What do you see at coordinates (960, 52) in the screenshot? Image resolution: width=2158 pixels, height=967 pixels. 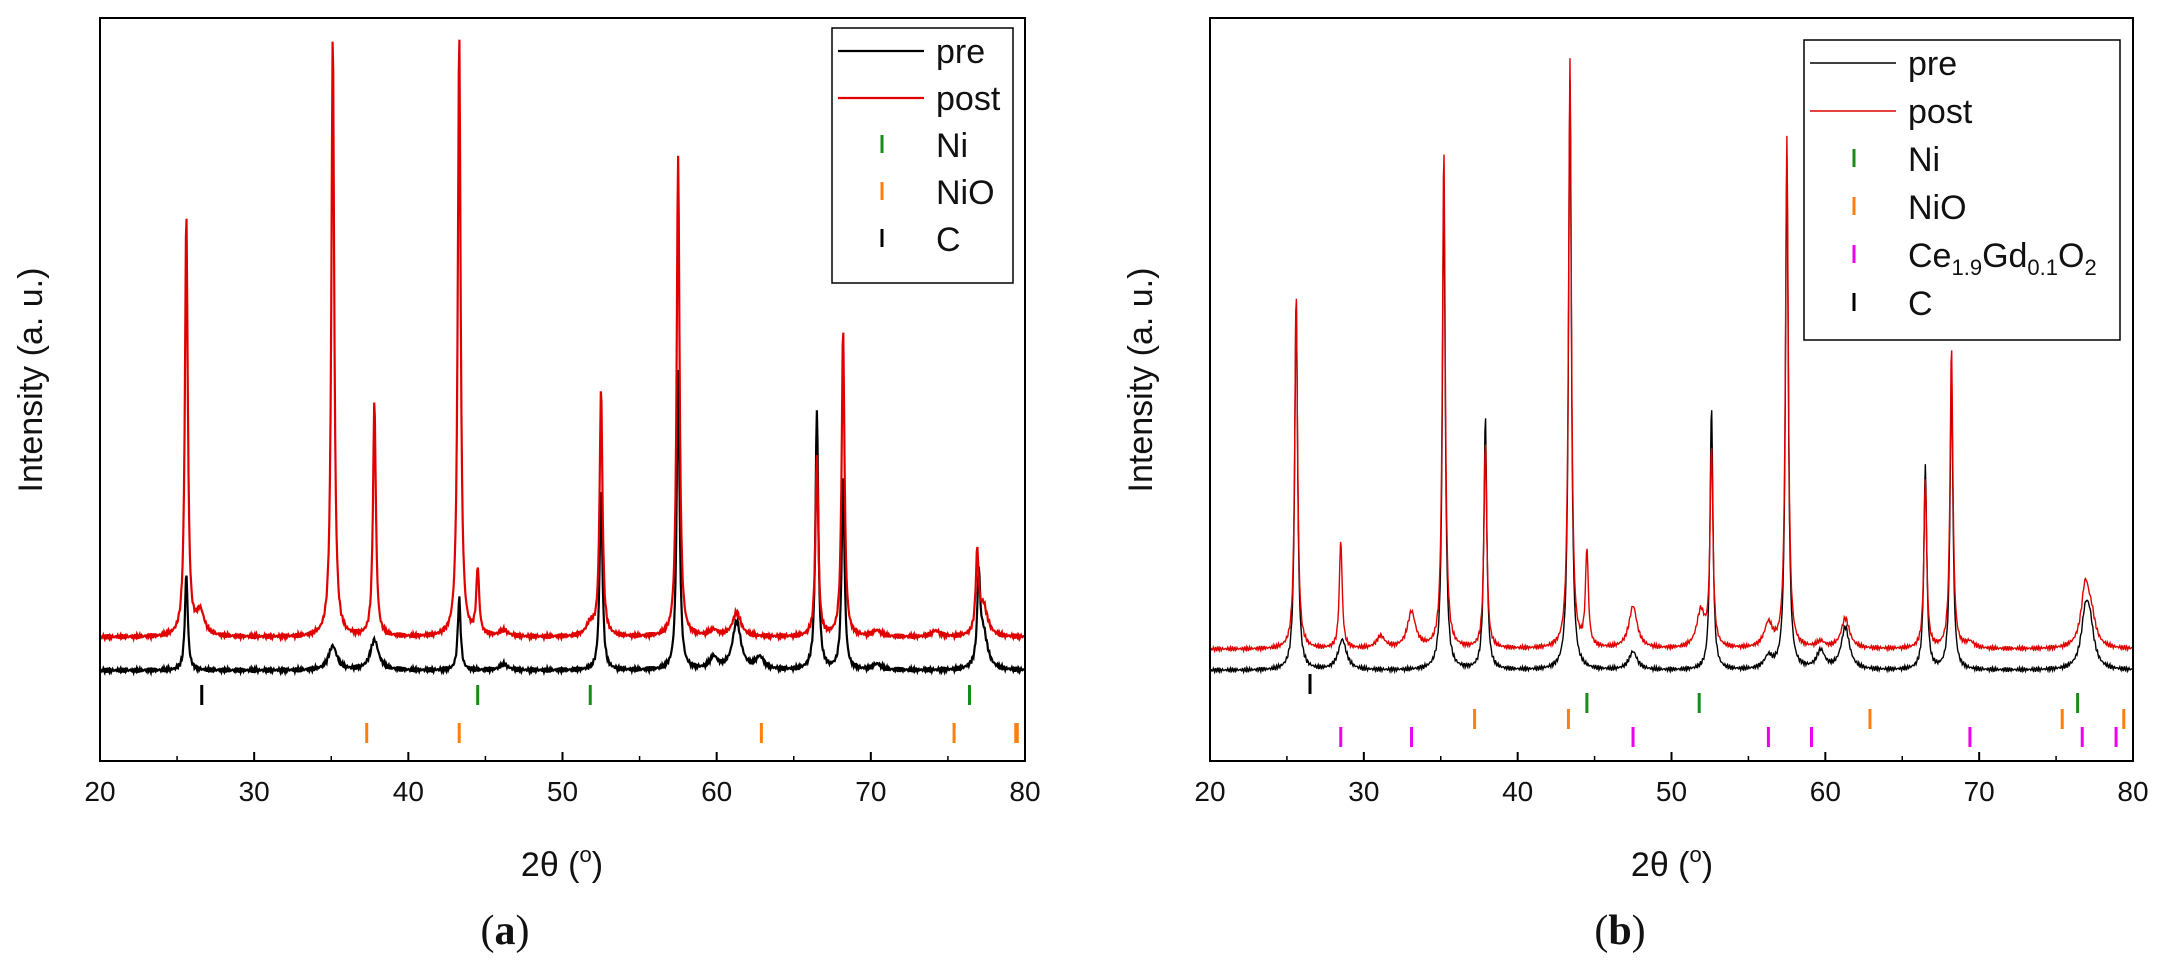 I see `panel-a-legend-label: pre` at bounding box center [960, 52].